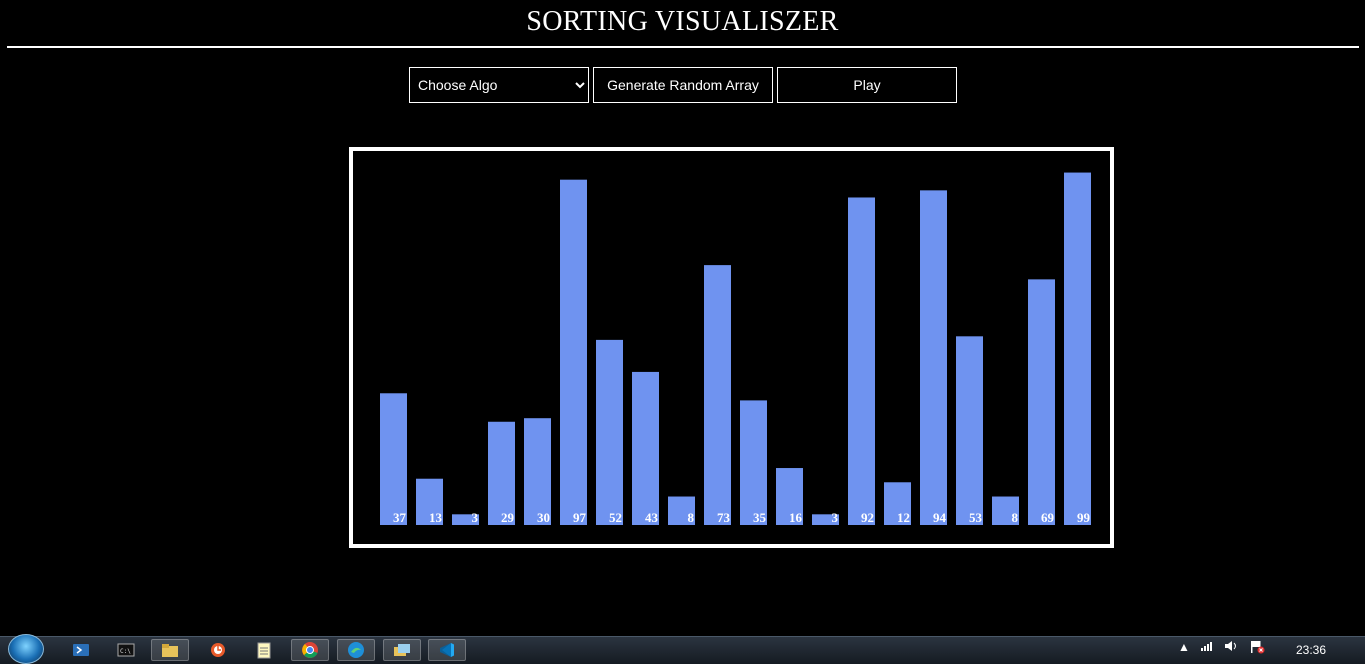 This screenshot has height=664, width=1365. I want to click on bar-value-label-8: 8, so click(691, 517).